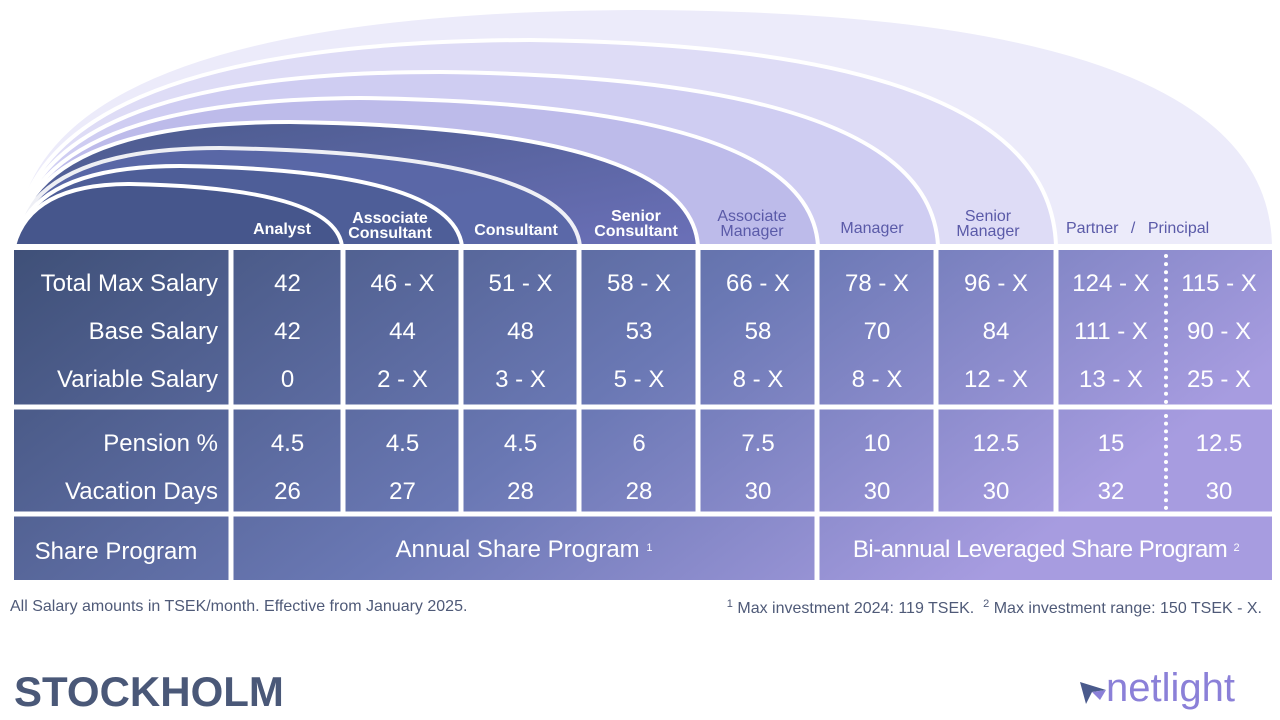  Describe the element at coordinates (758, 443) in the screenshot. I see `cell-pension-4: 7.5` at that location.